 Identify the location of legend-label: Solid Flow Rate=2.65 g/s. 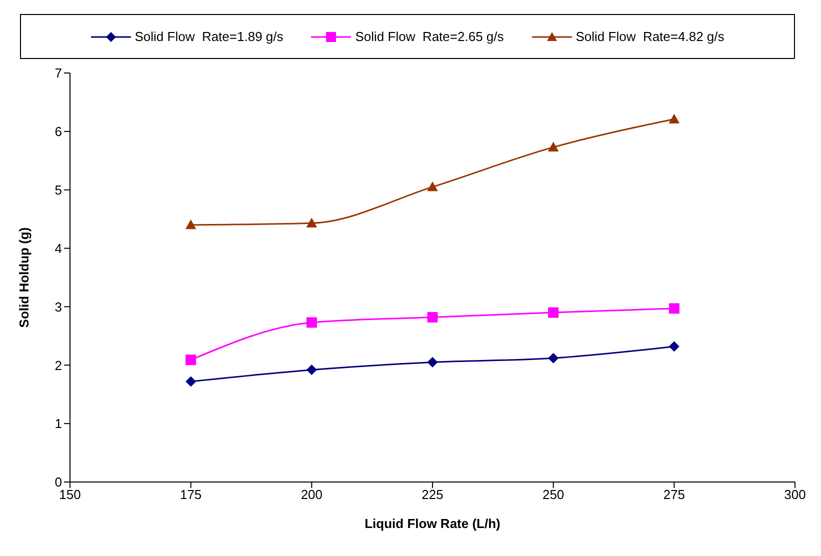
(429, 36).